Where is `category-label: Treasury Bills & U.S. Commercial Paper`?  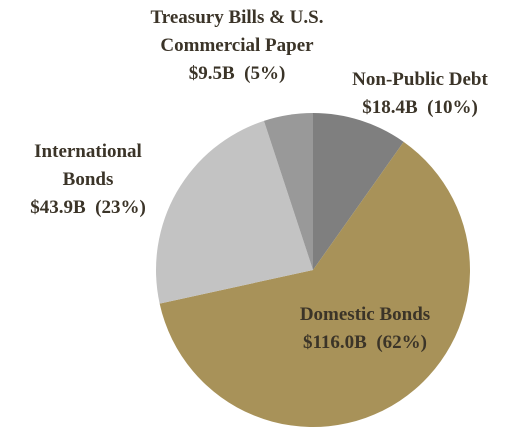 category-label: Treasury Bills & U.S. Commercial Paper is located at coordinates (237, 31).